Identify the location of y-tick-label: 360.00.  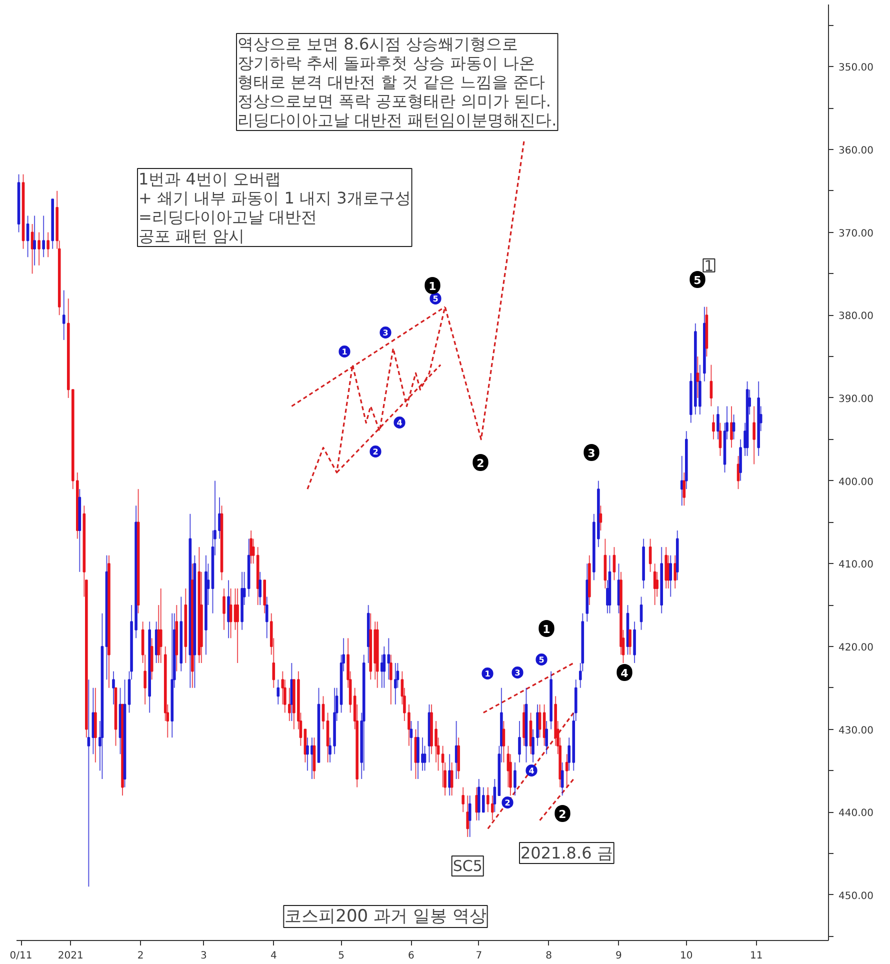
(856, 150).